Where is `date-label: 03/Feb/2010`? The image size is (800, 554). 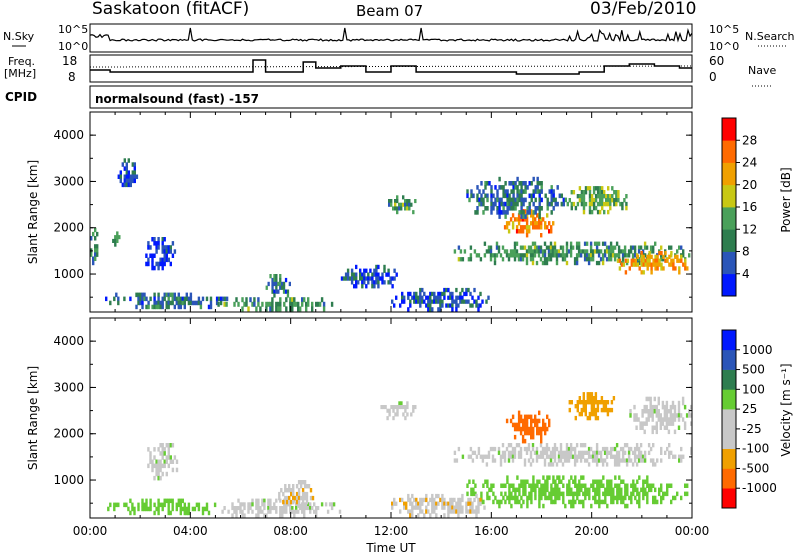
date-label: 03/Feb/2010 is located at coordinates (643, 9).